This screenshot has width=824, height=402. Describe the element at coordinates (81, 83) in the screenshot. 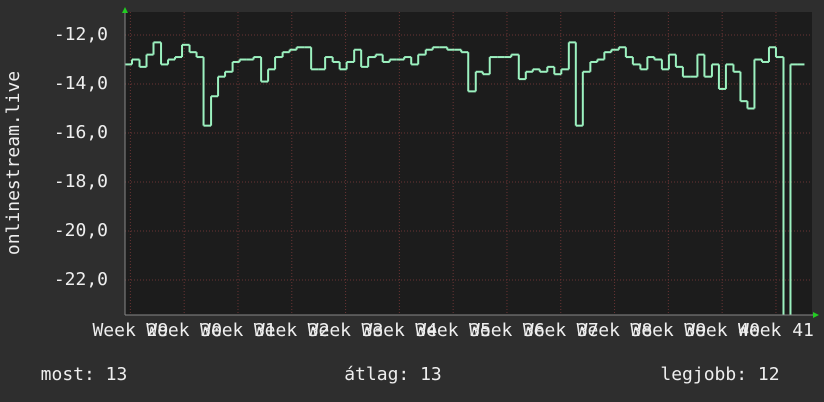

I see `y-tick-label: -14,0` at that location.